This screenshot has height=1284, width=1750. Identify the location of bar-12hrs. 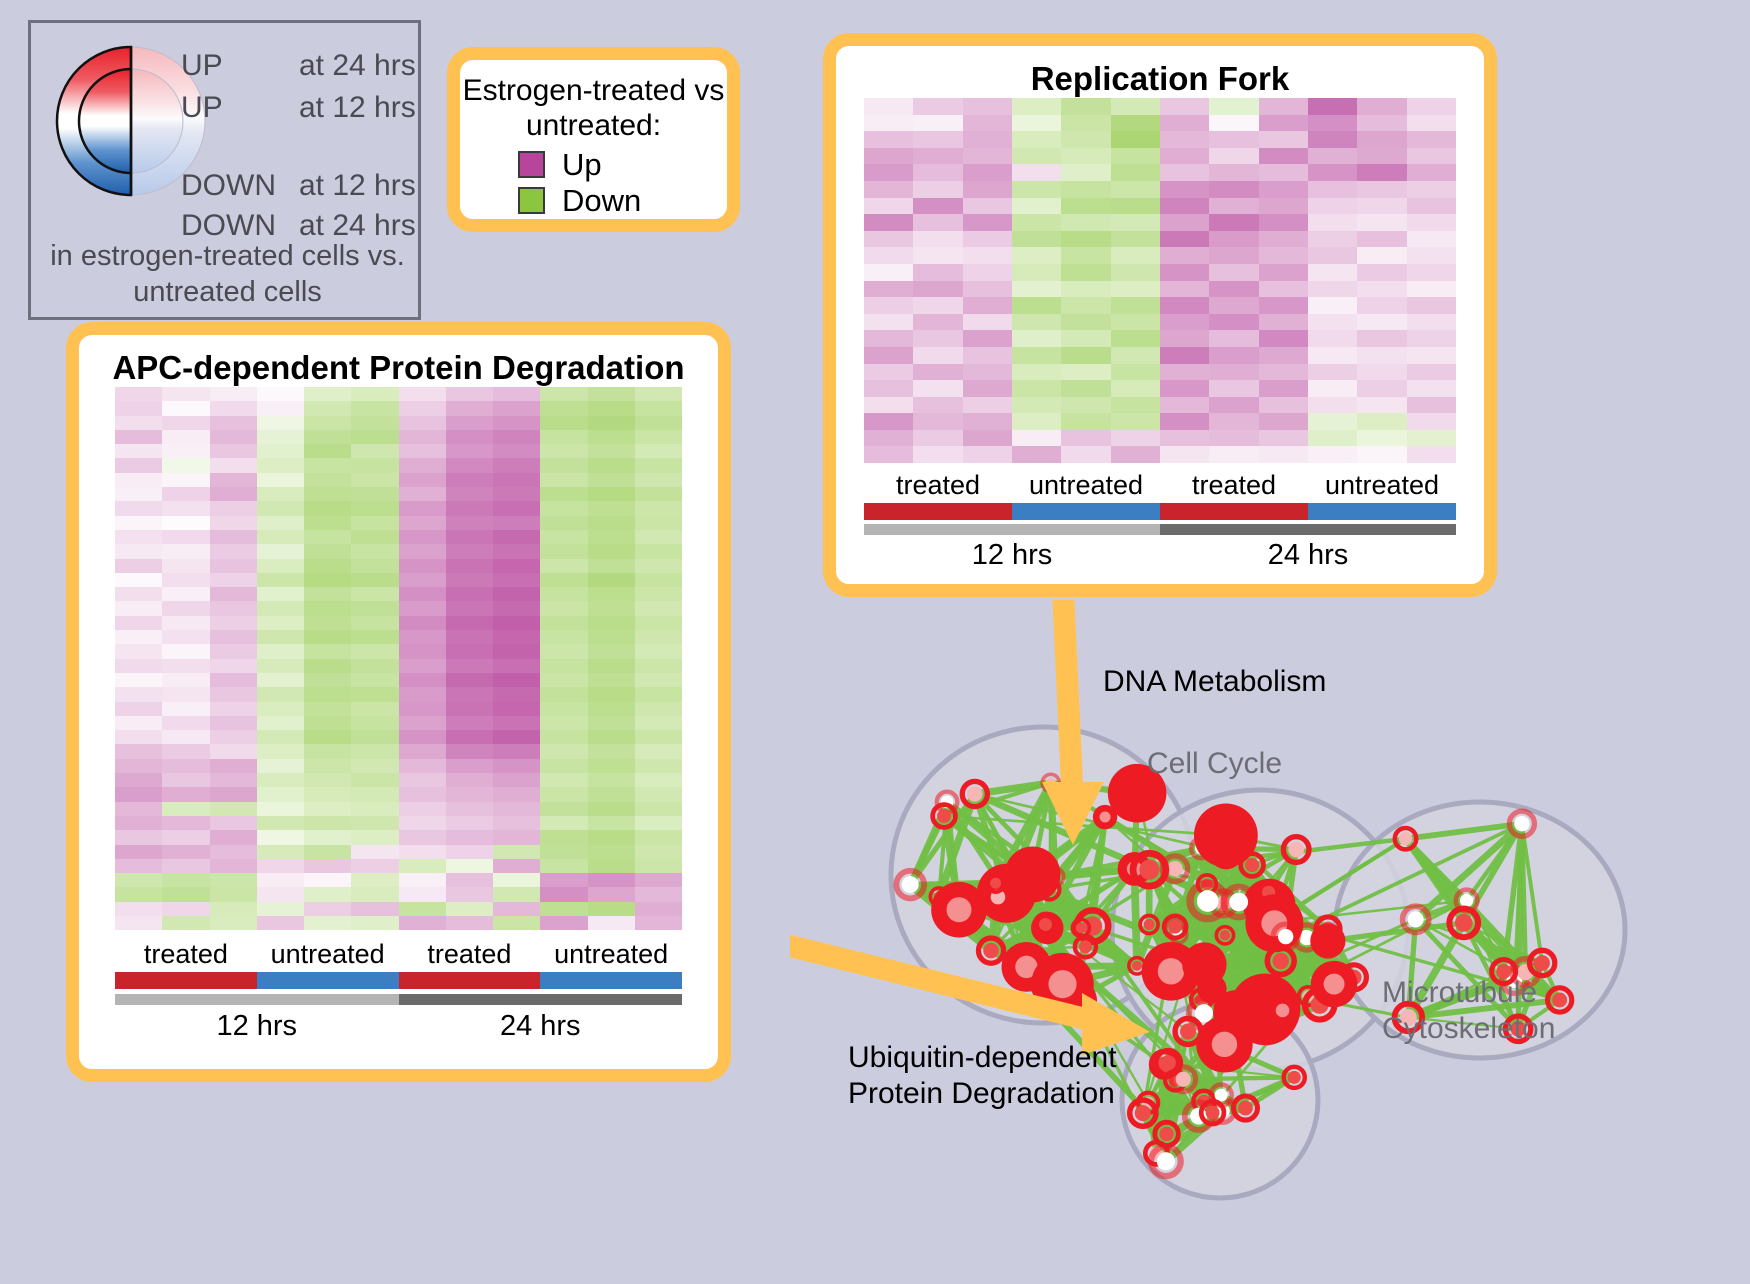
(257, 999).